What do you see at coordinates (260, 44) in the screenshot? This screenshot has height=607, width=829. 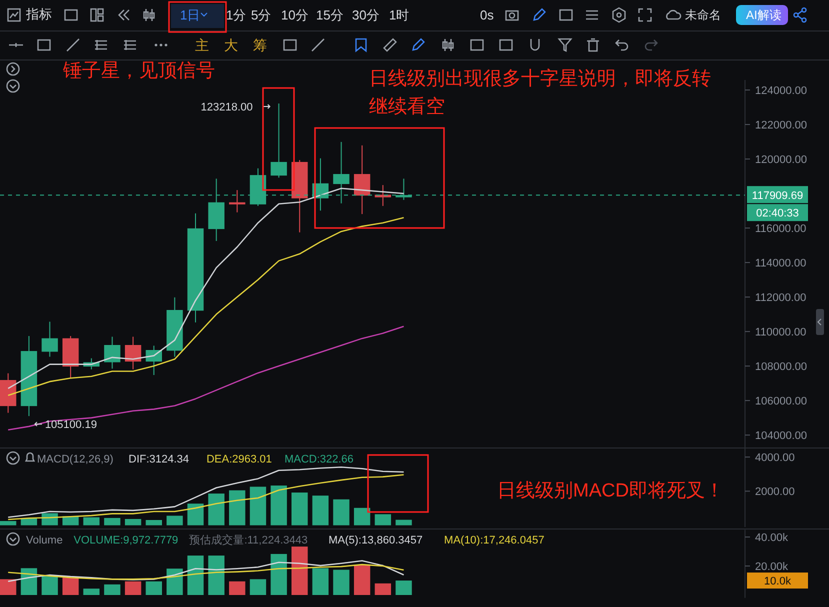 I see `text: 筹` at bounding box center [260, 44].